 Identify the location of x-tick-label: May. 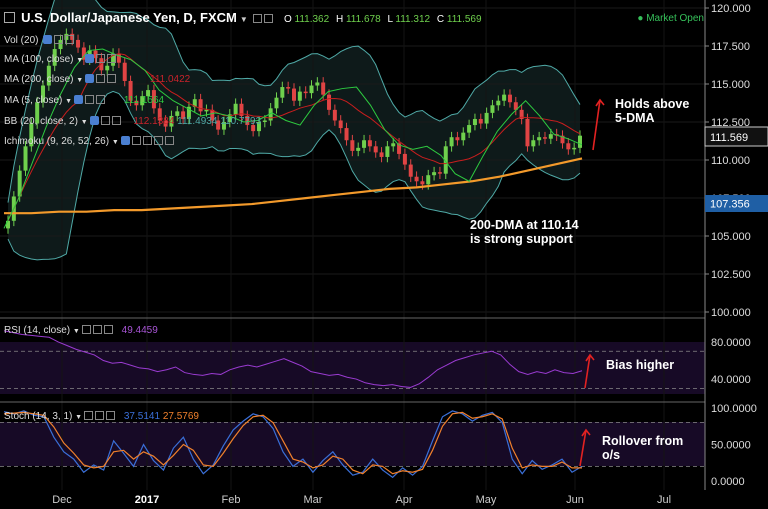
(486, 500).